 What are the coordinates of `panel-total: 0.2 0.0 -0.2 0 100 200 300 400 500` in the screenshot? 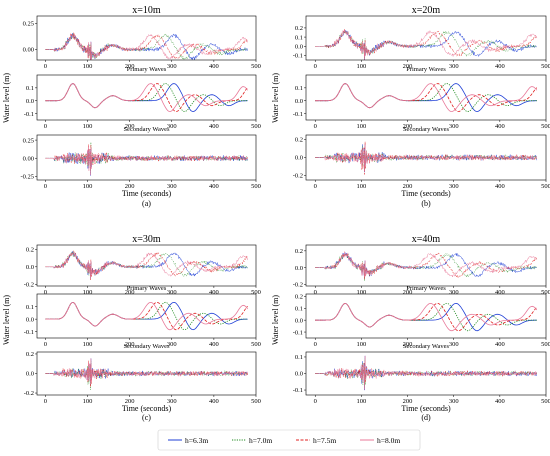 It's located at (421, 270).